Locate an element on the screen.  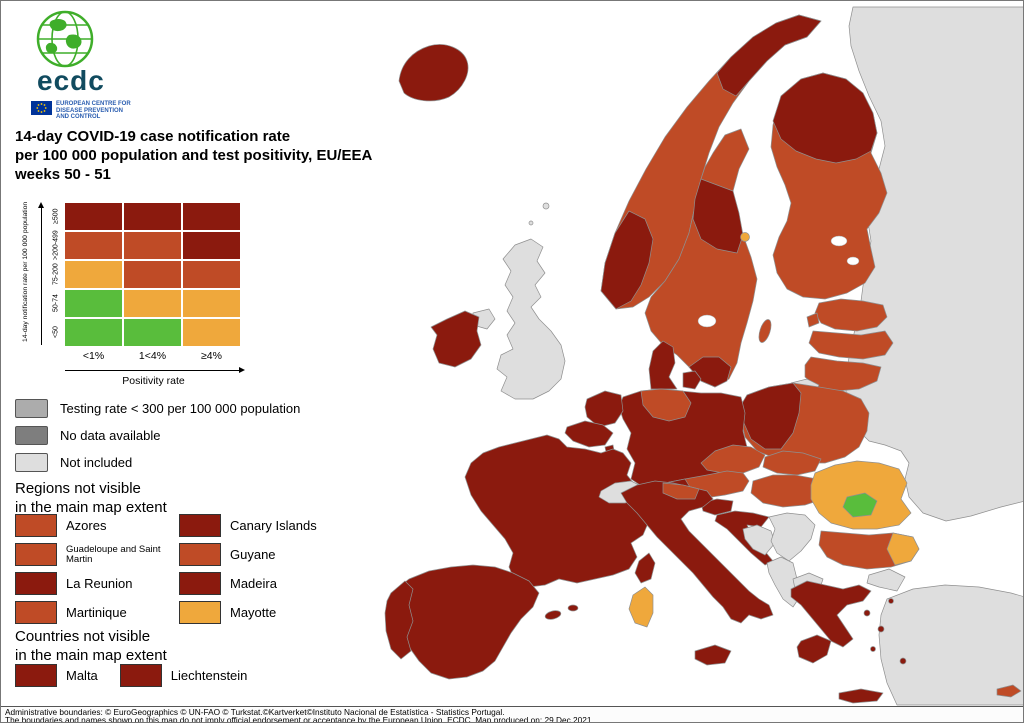
map-country-serbia is located at coordinates (792, 537).